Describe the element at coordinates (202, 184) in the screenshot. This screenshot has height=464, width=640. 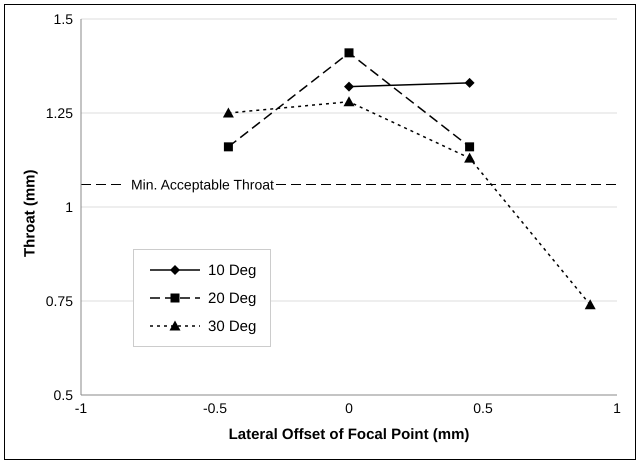
I see `ref-line-label: Min. Acceptable Throat` at that location.